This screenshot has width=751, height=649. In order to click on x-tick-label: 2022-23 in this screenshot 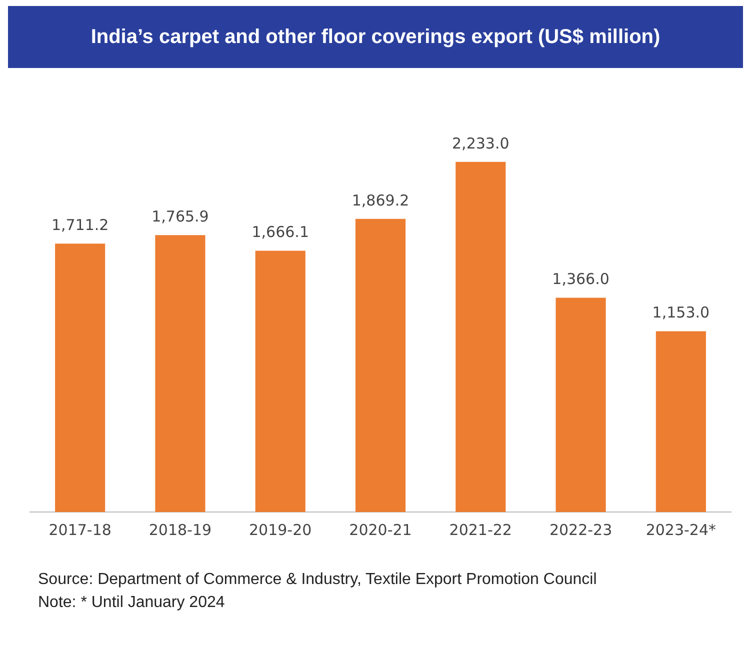, I will do `click(580, 529)`.